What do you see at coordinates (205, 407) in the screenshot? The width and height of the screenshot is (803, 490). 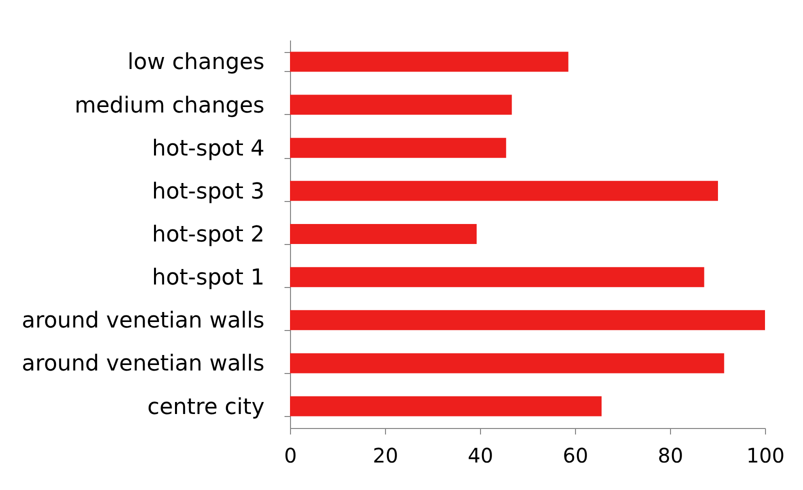 I see `y-tick-label: centre city` at bounding box center [205, 407].